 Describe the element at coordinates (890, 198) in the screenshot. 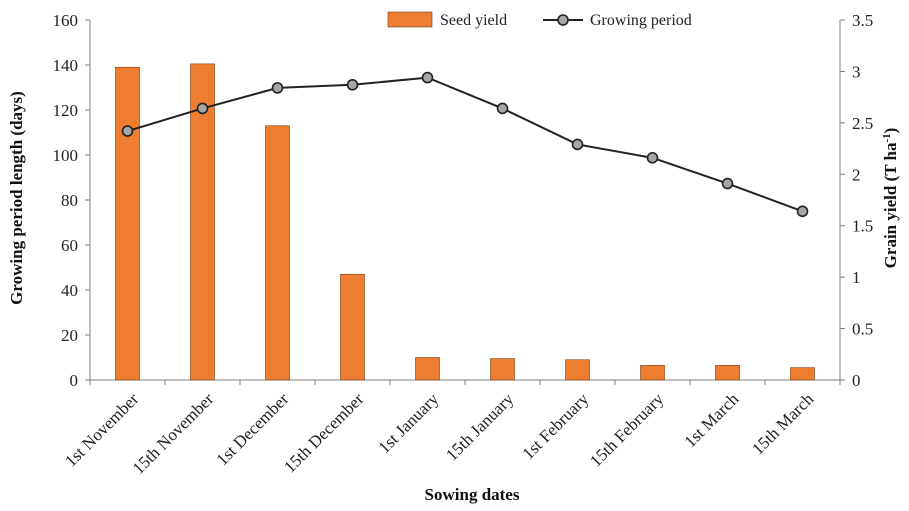

I see `y-axis-right-title: Grain yield (T ha-1)` at that location.